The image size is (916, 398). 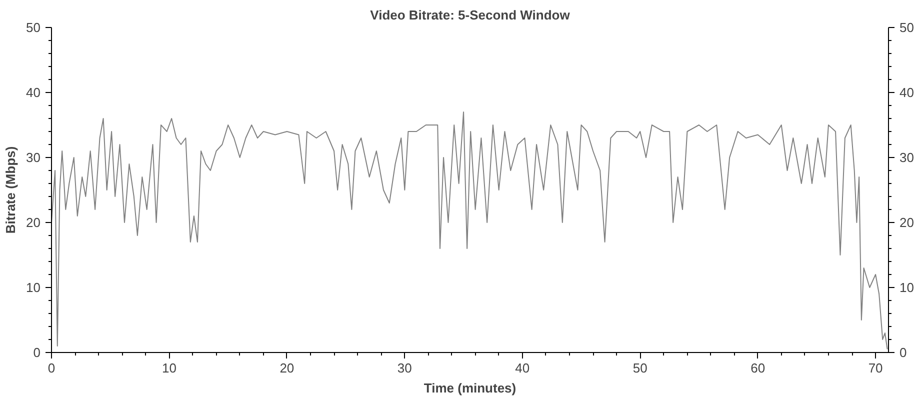 What do you see at coordinates (907, 157) in the screenshot?
I see `y2-tick-label: 30` at bounding box center [907, 157].